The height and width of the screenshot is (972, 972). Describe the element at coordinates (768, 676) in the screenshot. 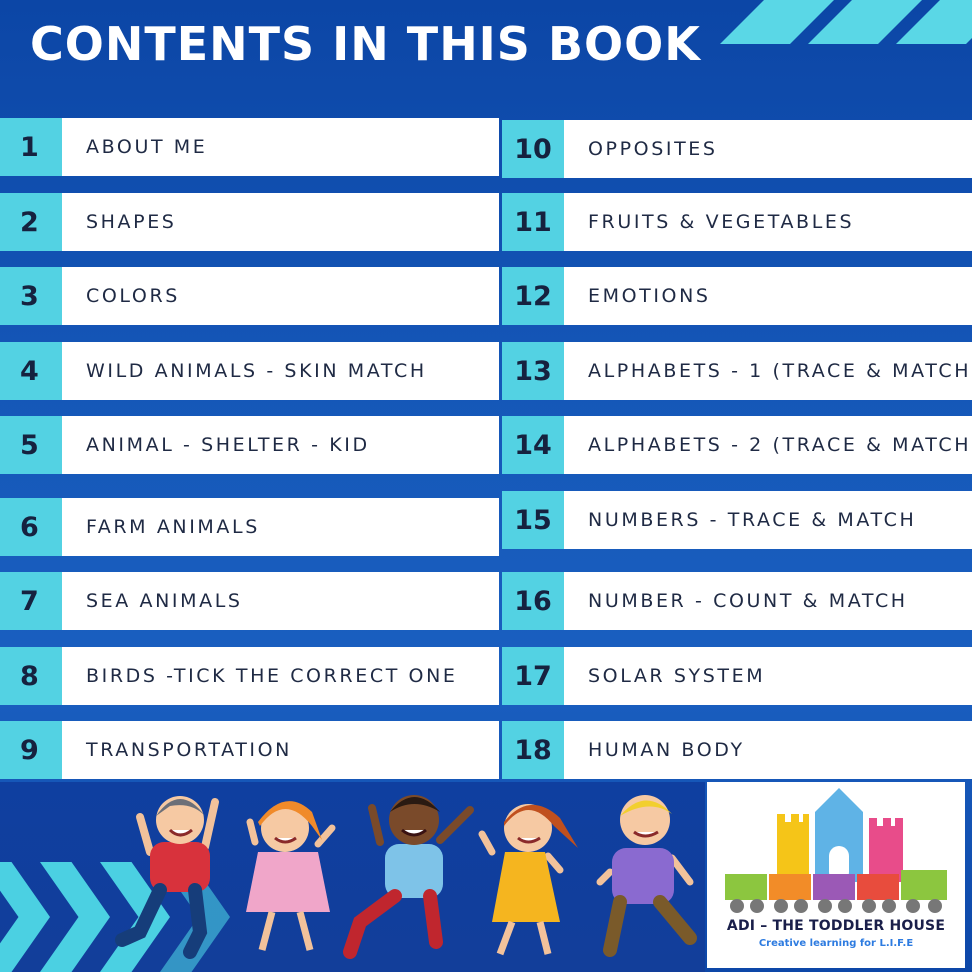

I see `item-label: SOLAR SYSTEM` at that location.